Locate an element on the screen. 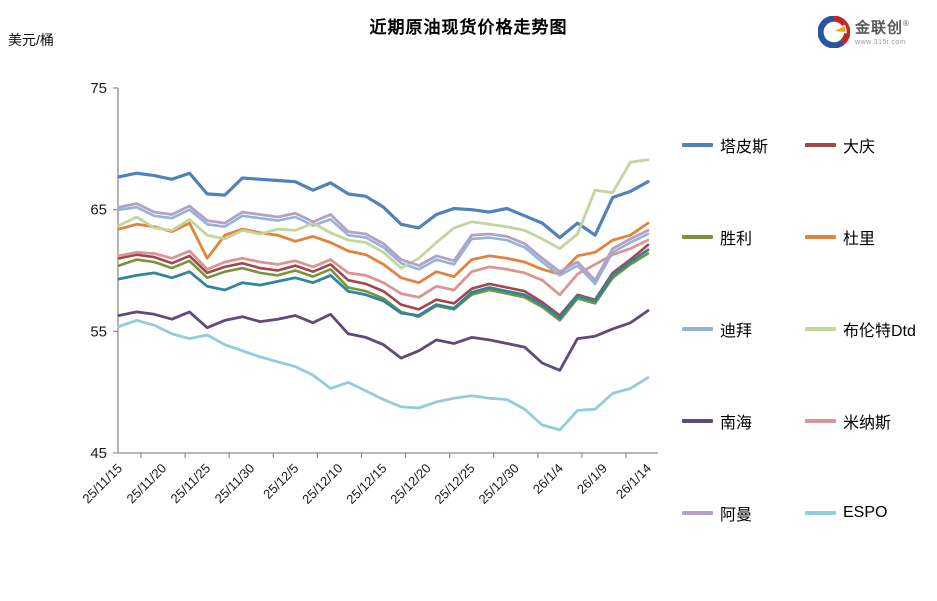 This screenshot has height=601, width=937. x-tick-label: 25/11/30 is located at coordinates (235, 484).